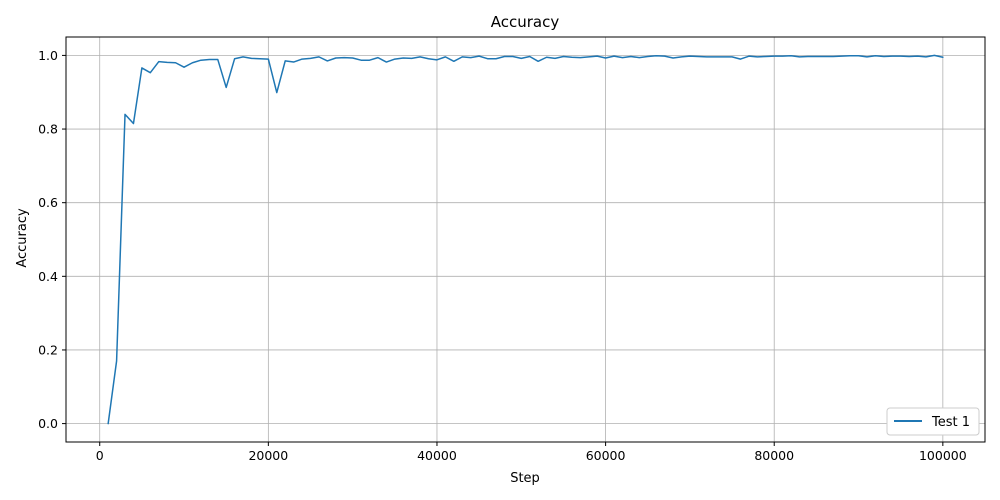  I want to click on x-axis-label: Step, so click(525, 478).